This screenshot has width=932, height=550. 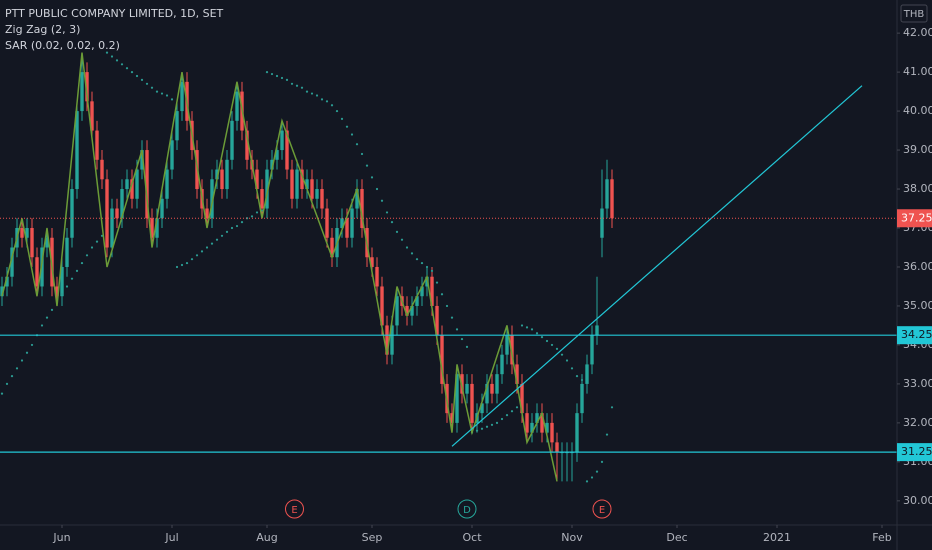 I want to click on event-marker, so click(x=467, y=509).